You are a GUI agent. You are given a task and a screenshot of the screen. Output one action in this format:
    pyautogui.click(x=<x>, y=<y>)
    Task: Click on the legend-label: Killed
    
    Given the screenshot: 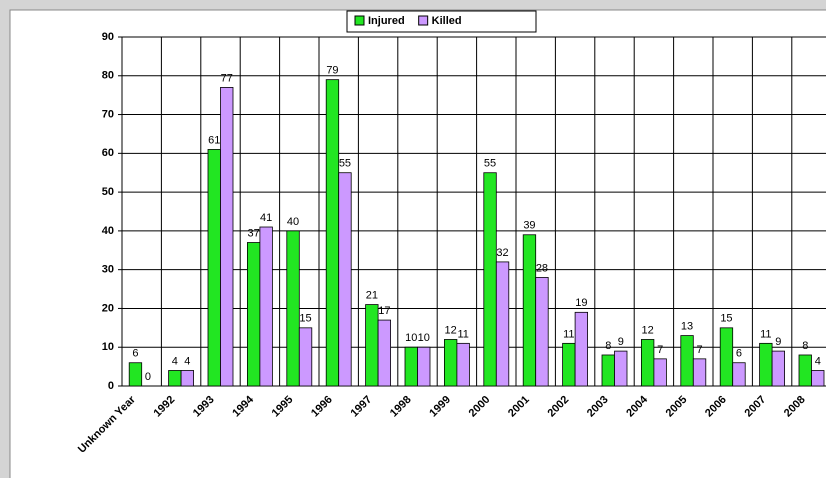 What is the action you would take?
    pyautogui.click(x=447, y=21)
    